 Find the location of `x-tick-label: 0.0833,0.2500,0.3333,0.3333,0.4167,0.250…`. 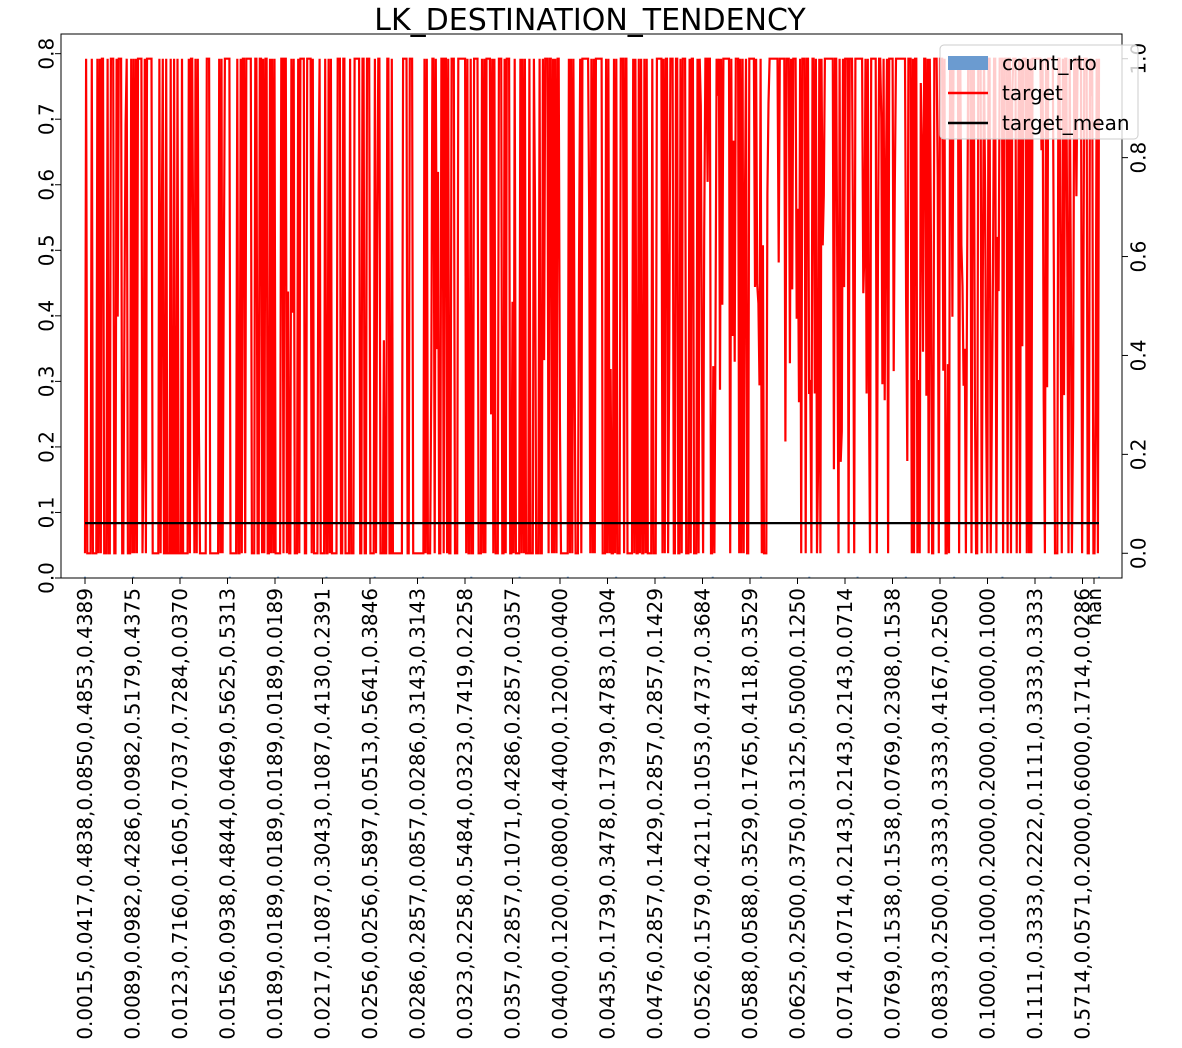

x-tick-label: 0.0833,0.2500,0.3333,0.3333,0.4167,0.250… is located at coordinates (940, 814).